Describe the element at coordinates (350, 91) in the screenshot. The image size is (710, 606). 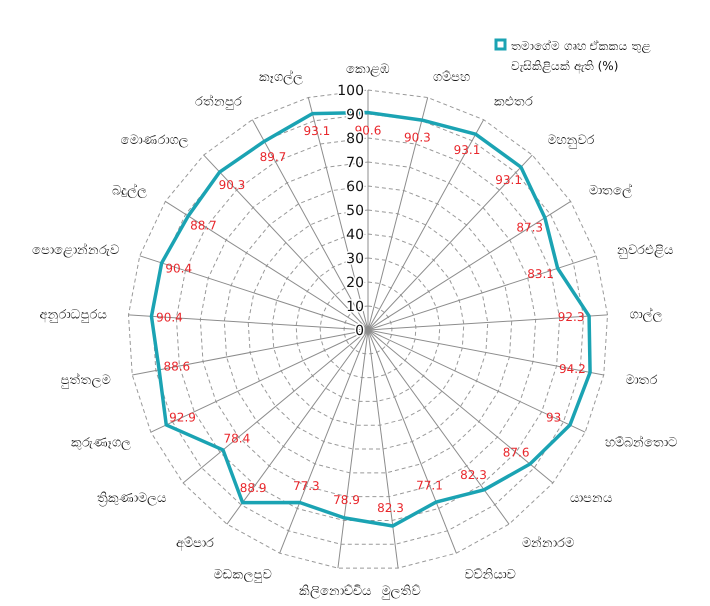
I see `y-tick-label: 100` at that location.